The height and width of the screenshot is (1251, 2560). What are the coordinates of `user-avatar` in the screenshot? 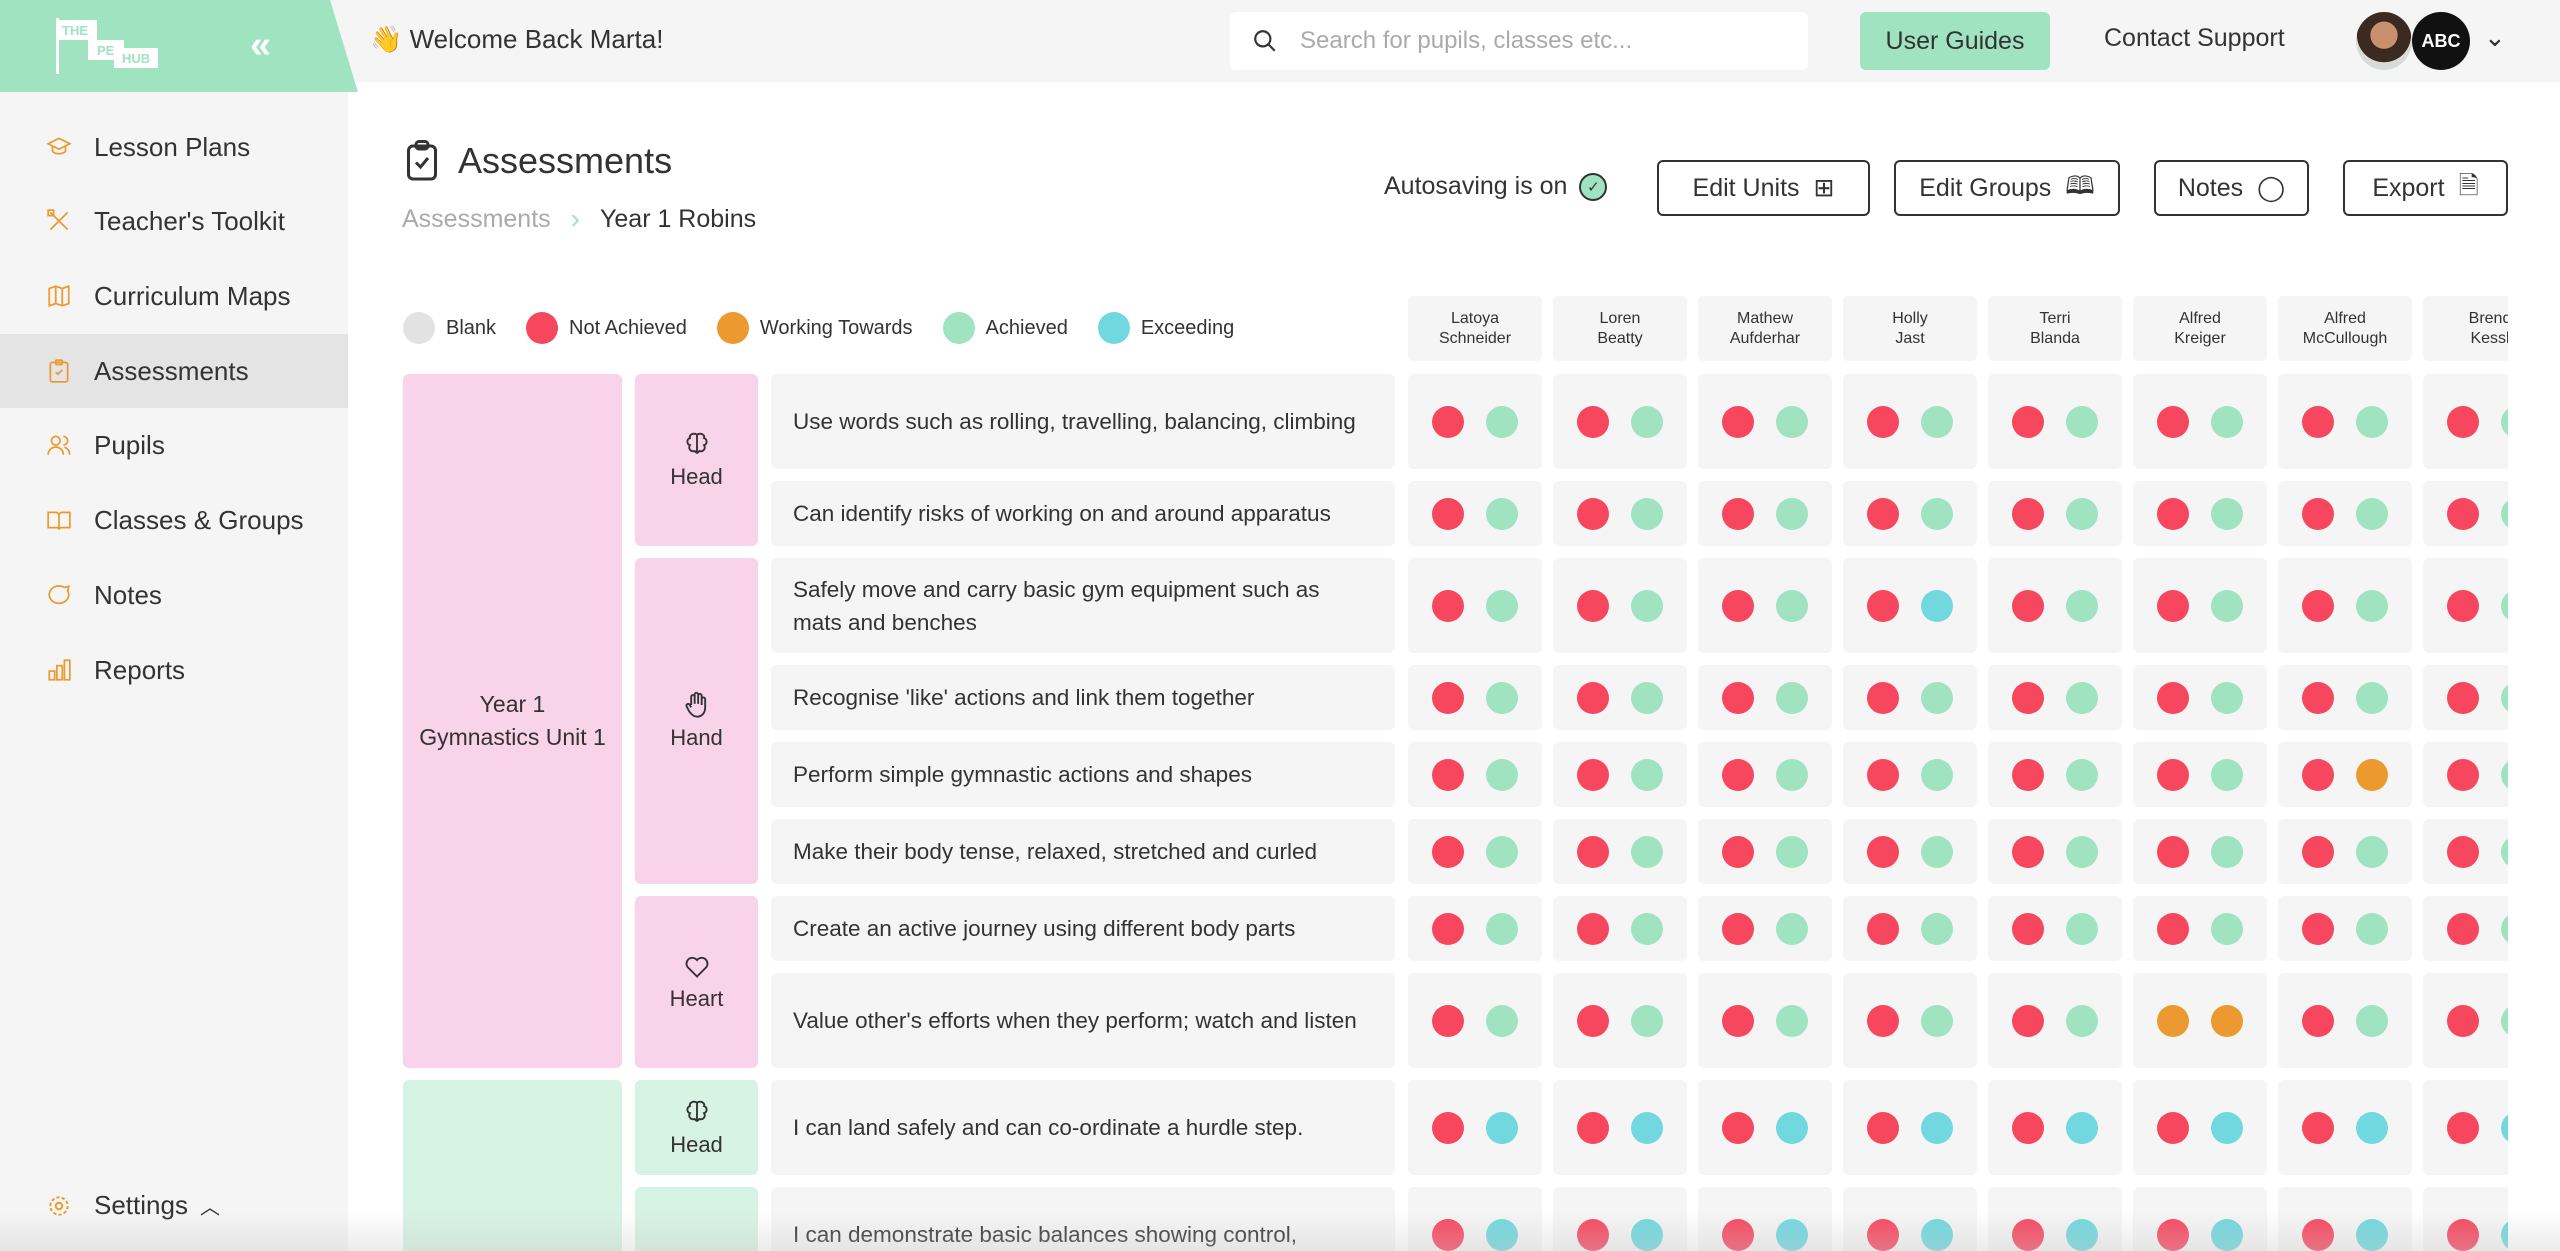 It's located at (2384, 41).